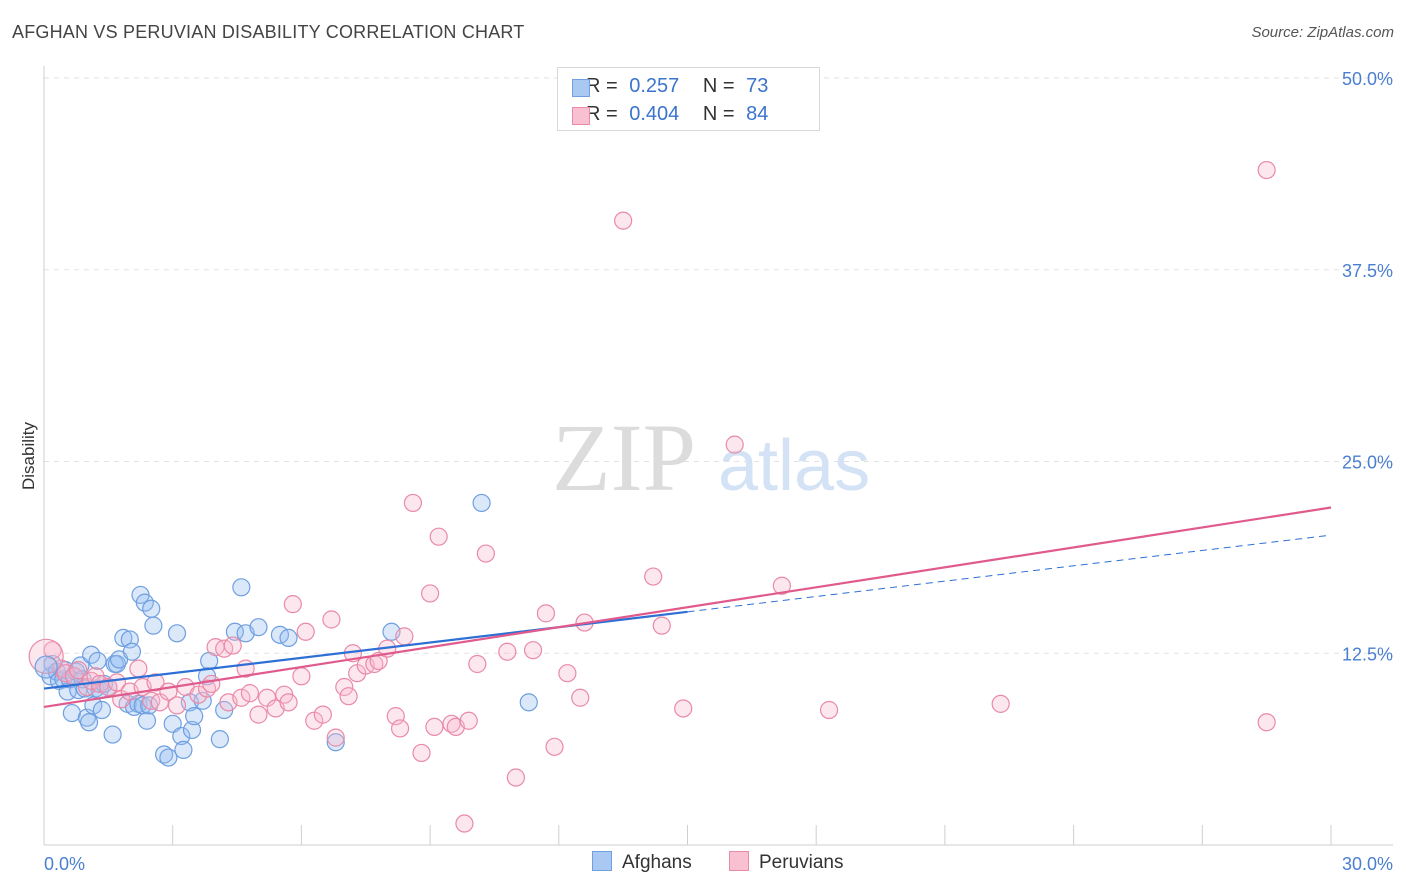 The image size is (1406, 892). Describe the element at coordinates (1322, 32) in the screenshot. I see `source-label: Source: ZipAtlas.com` at that location.